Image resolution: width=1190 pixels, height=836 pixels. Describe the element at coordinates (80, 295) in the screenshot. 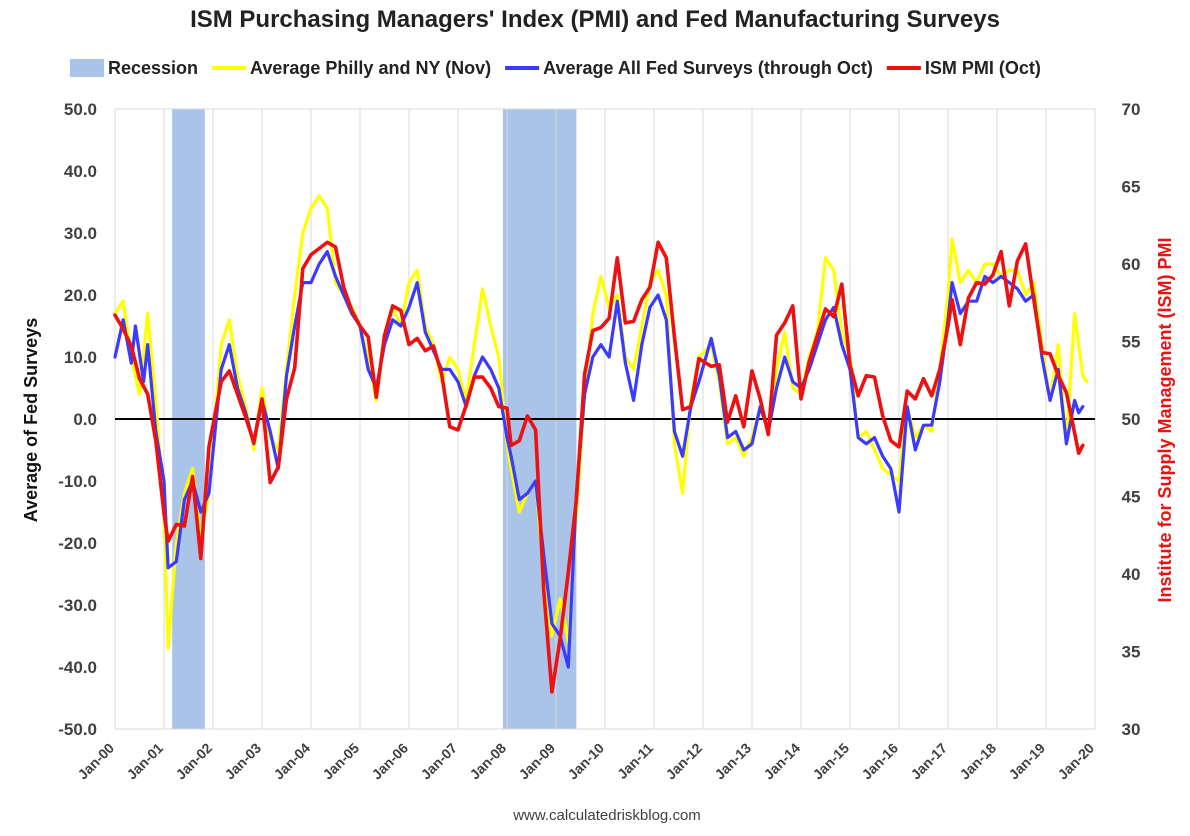

I see `y-left-tick-label: 20.0` at that location.